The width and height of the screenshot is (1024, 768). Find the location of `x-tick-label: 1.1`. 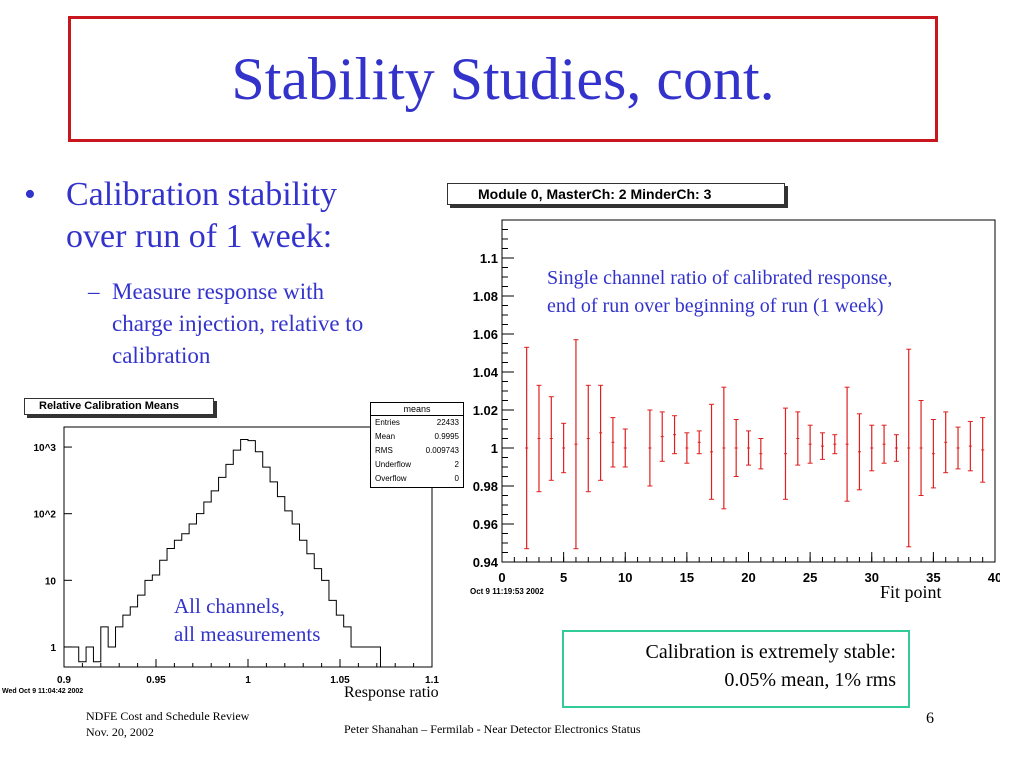

x-tick-label: 1.1 is located at coordinates (432, 680).